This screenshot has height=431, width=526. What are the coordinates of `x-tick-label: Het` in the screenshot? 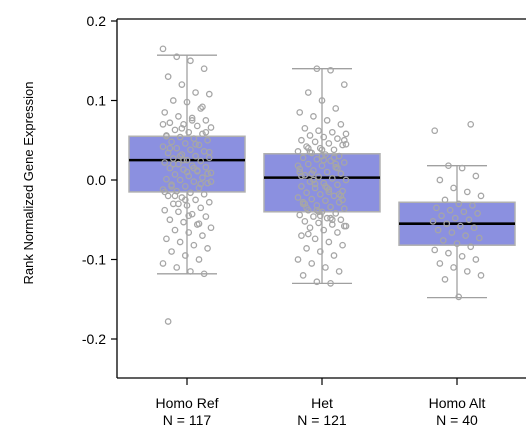 It's located at (322, 403).